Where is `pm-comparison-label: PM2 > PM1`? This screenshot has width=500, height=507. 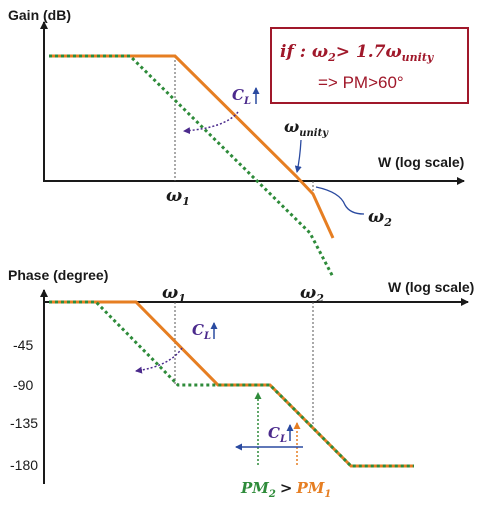 pm-comparison-label: PM2 > PM1 is located at coordinates (285, 489).